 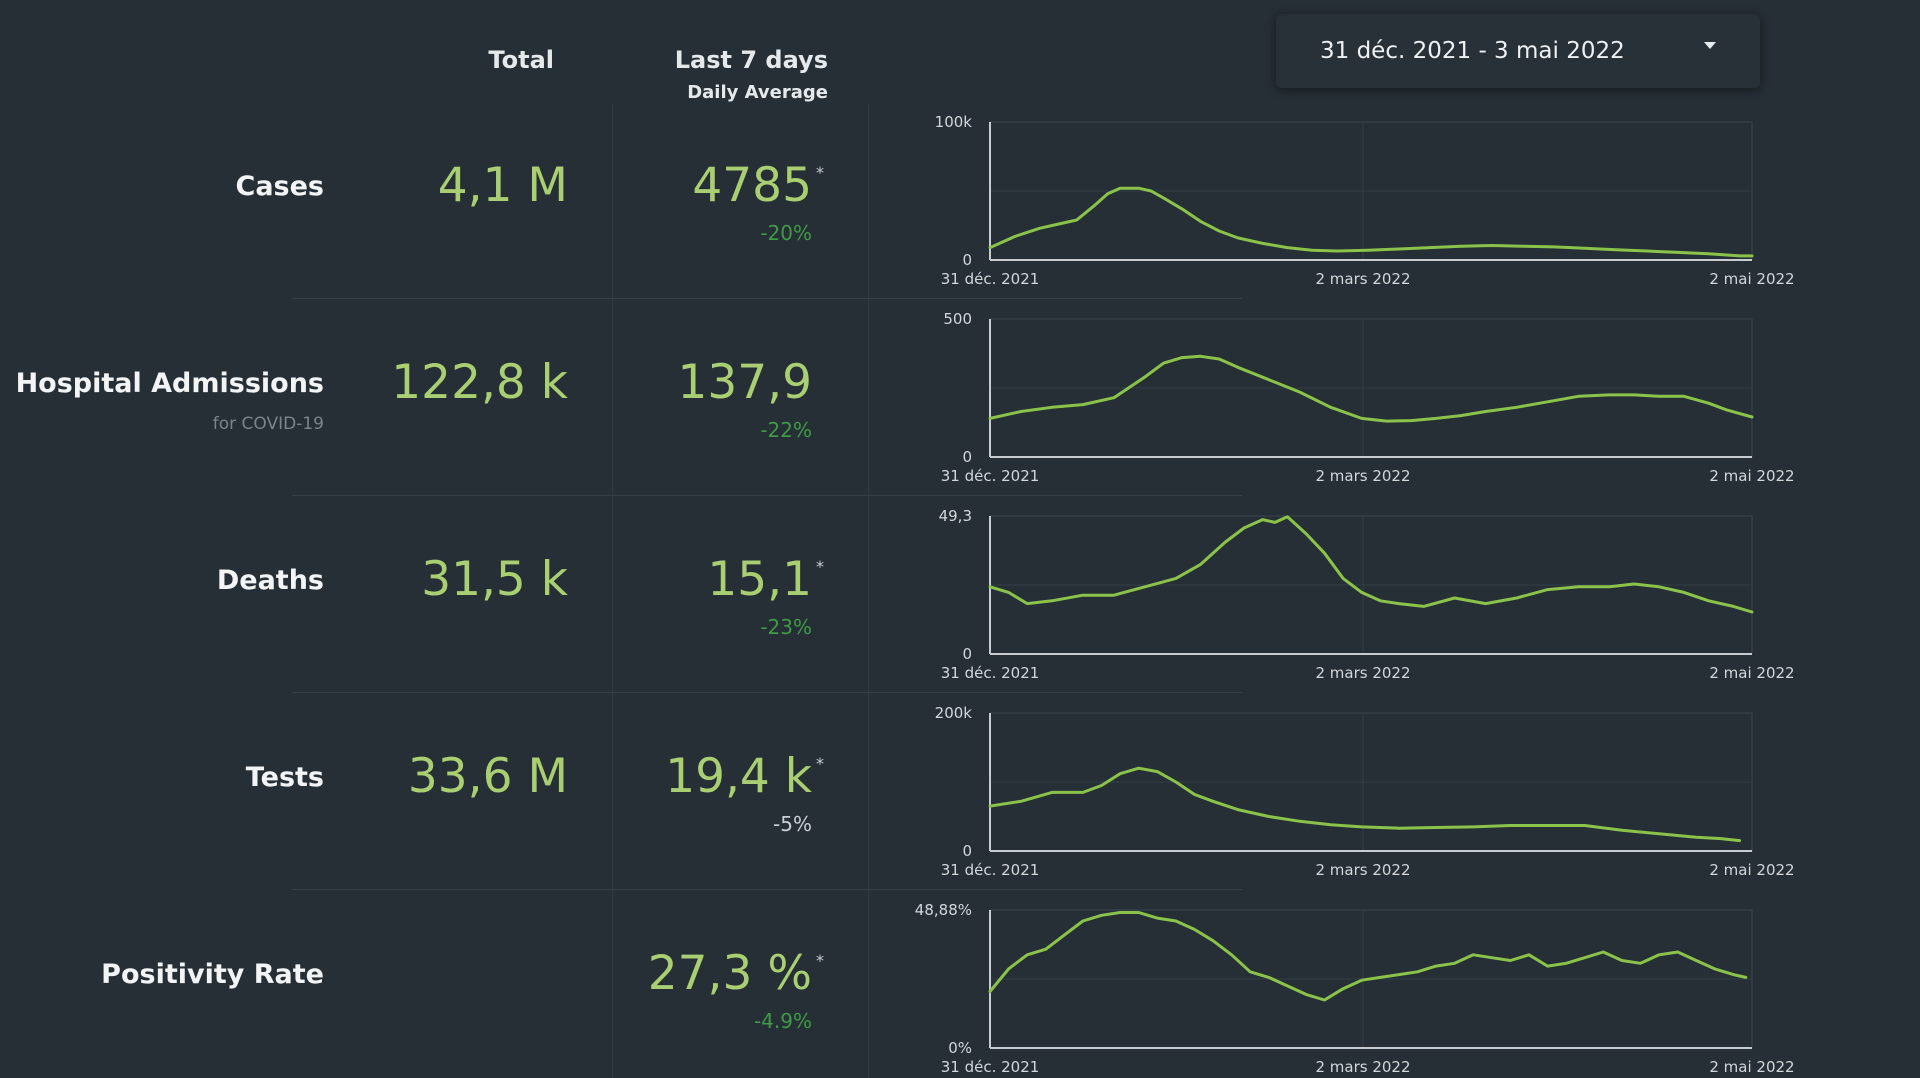 I want to click on deaths-footnote-mark: *, so click(x=820, y=566).